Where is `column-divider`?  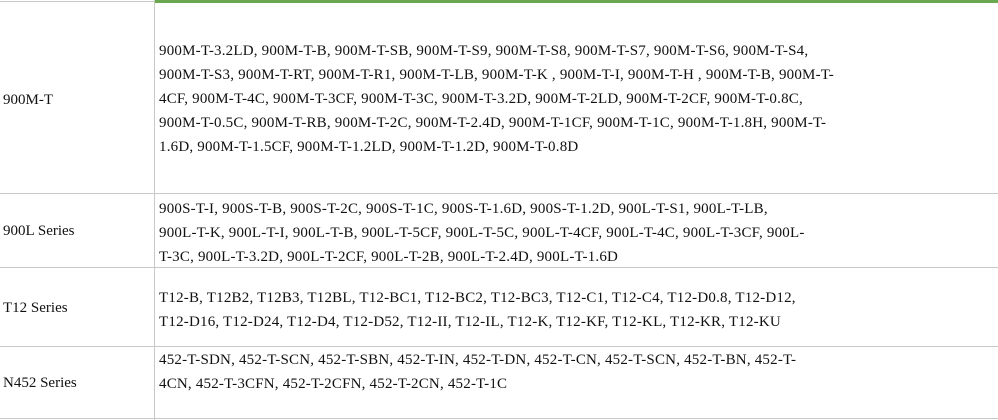
column-divider is located at coordinates (154, 210).